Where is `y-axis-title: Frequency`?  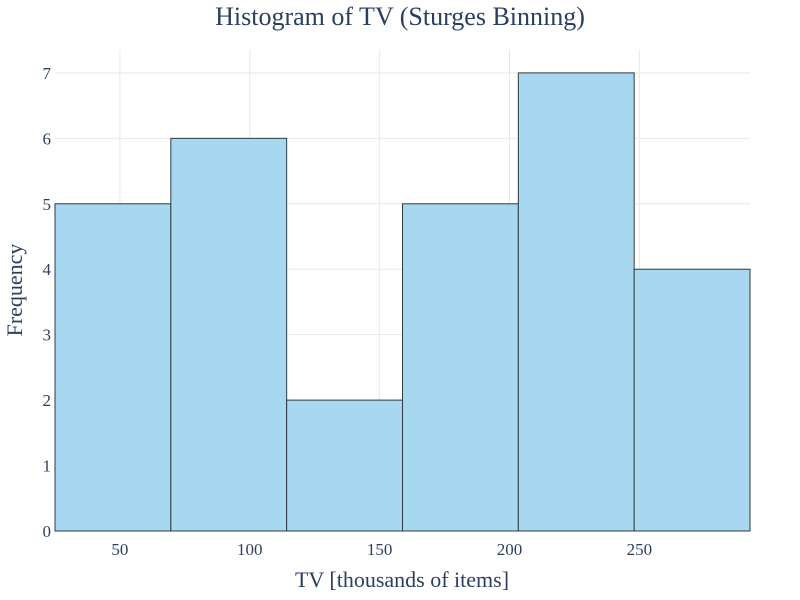
y-axis-title: Frequency is located at coordinates (14, 290).